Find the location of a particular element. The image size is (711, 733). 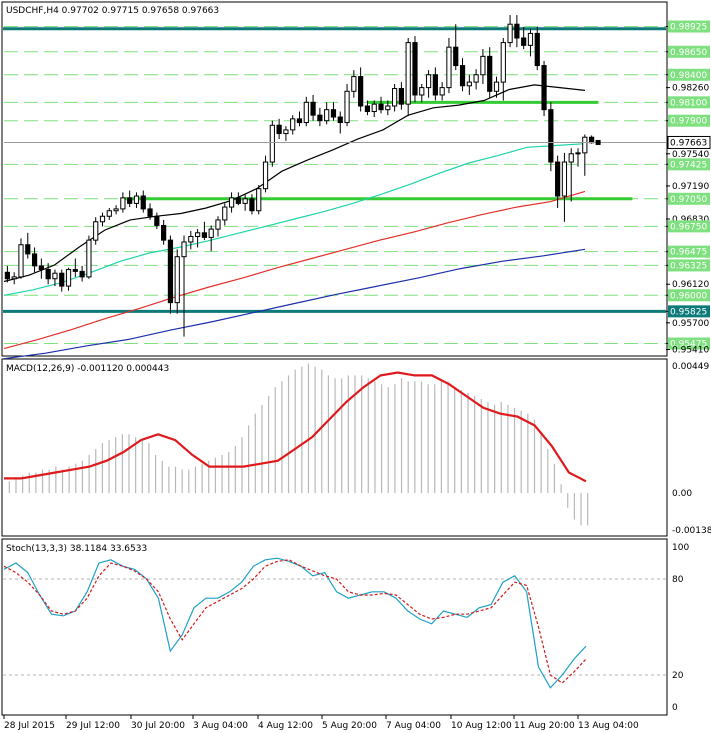

price-level-label: 0.96000 is located at coordinates (688, 296).